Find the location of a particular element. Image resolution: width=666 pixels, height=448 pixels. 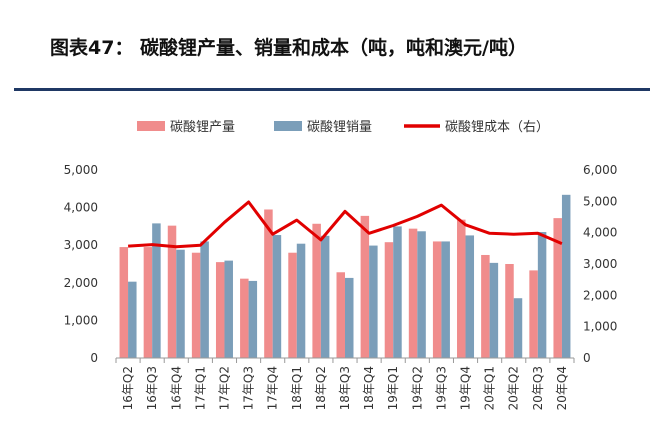

left-tick-label: 5,000 is located at coordinates (81, 170).